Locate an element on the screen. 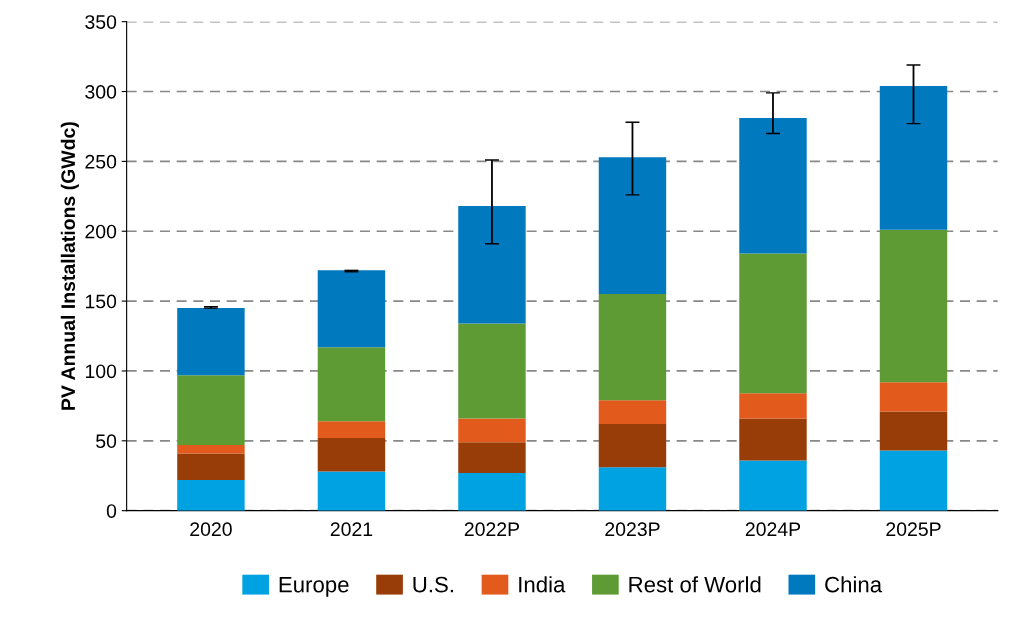  x-tick-label: 2023P is located at coordinates (632, 529).